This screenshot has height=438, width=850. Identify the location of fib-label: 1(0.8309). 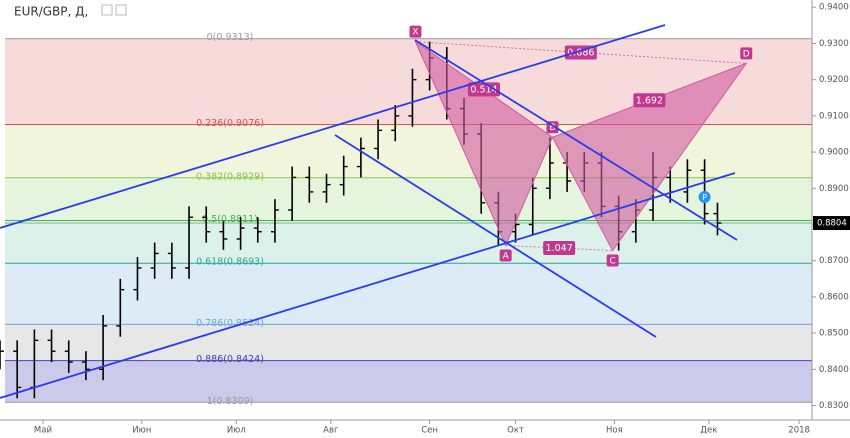
(230, 401).